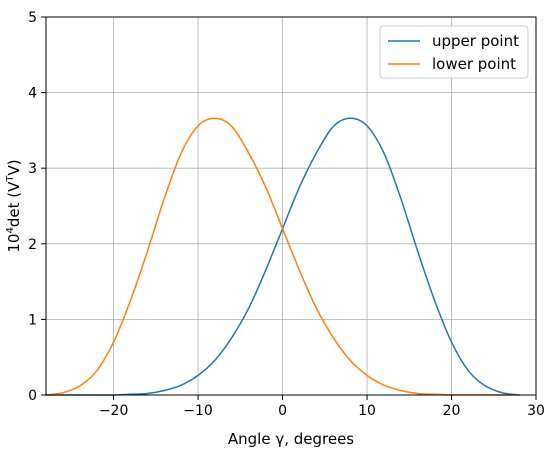 This screenshot has height=456, width=550. Describe the element at coordinates (32, 94) in the screenshot. I see `y-tick-label: 4` at that location.